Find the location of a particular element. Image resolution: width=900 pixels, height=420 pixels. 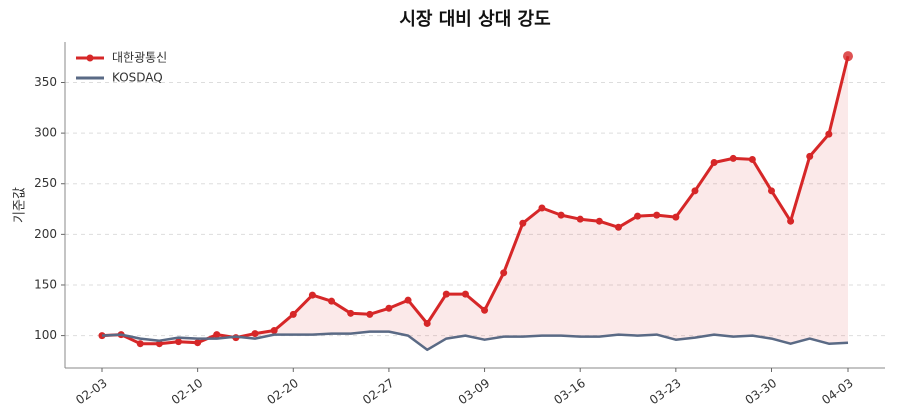

x-tick-label: 02-03 is located at coordinates (91, 391).